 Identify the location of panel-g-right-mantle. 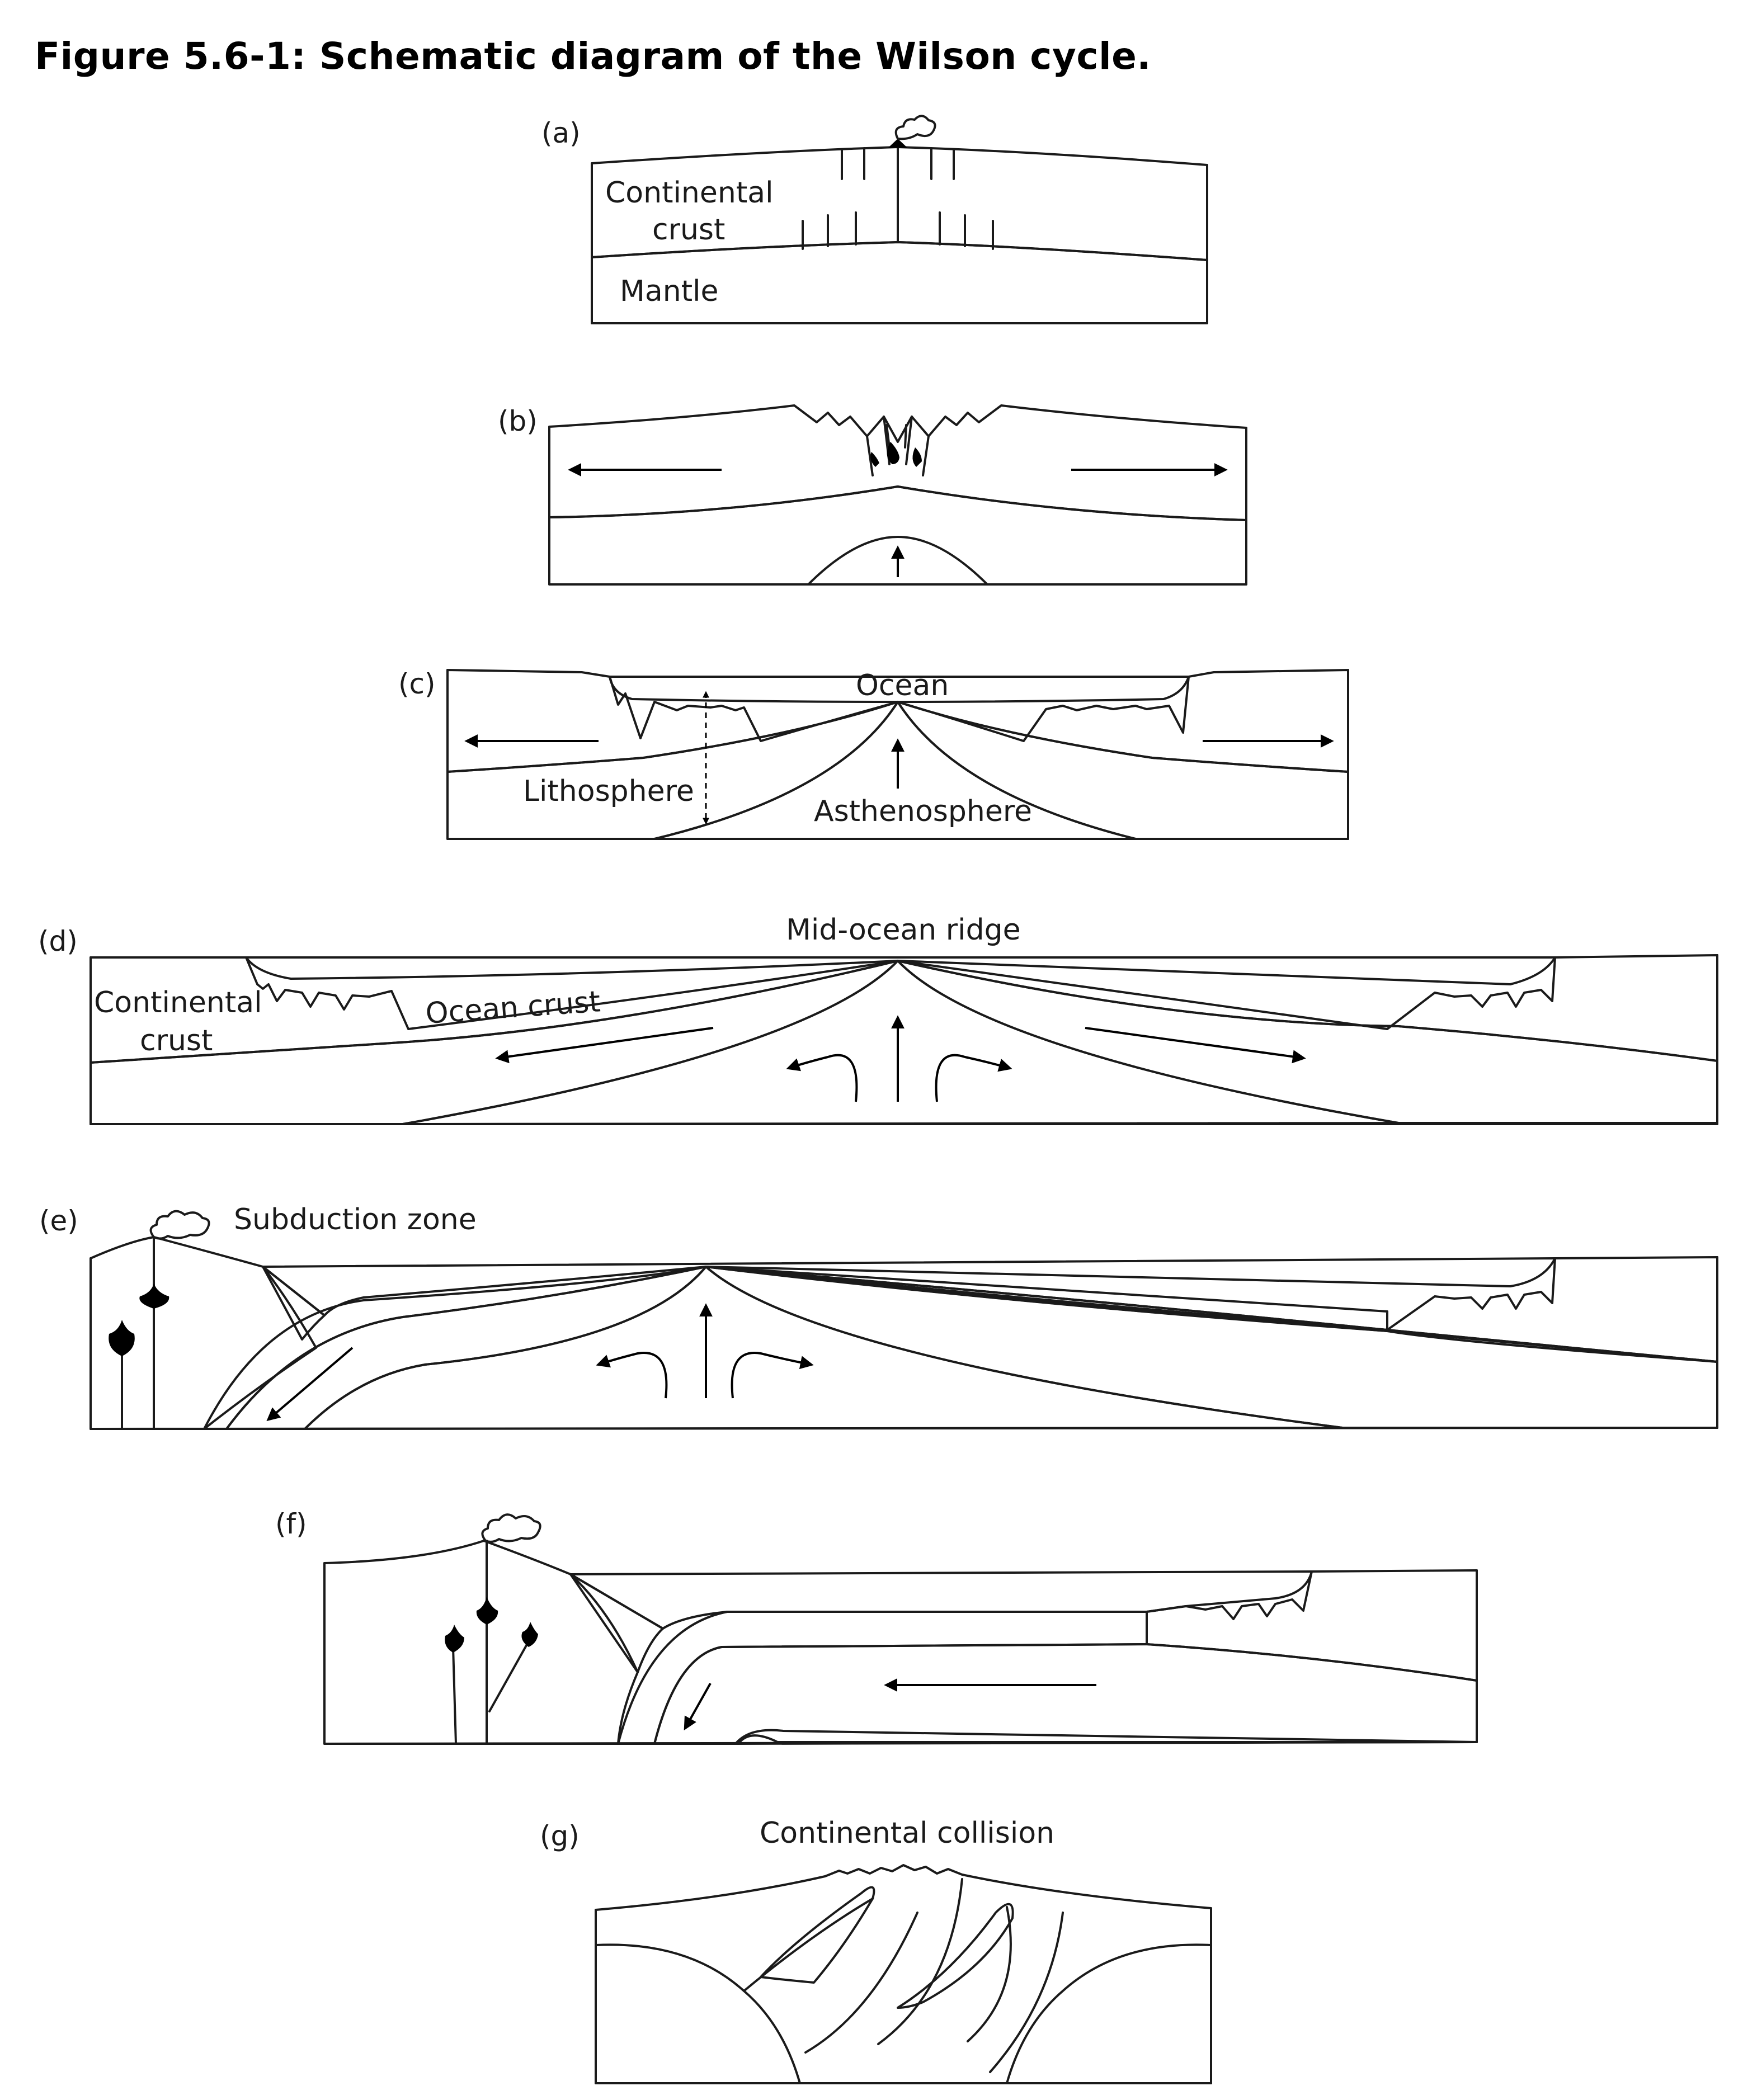
(1109, 2013).